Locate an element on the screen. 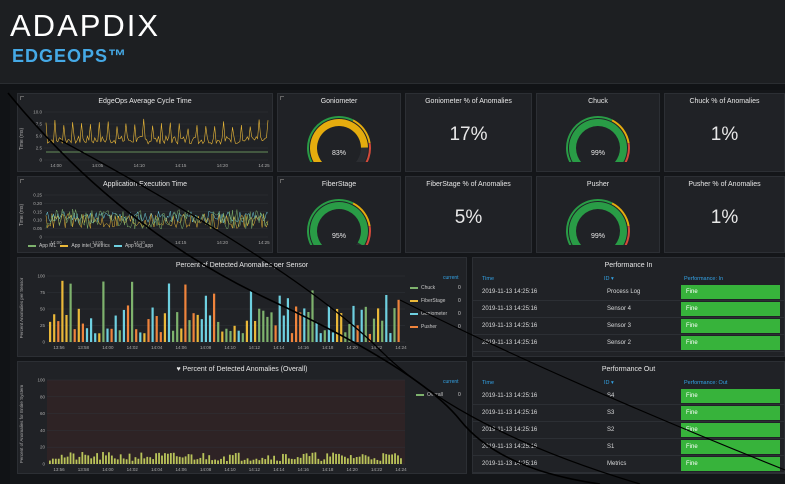 This screenshot has width=785, height=484. legend-item-goniometer: Goniometer is located at coordinates (428, 314).